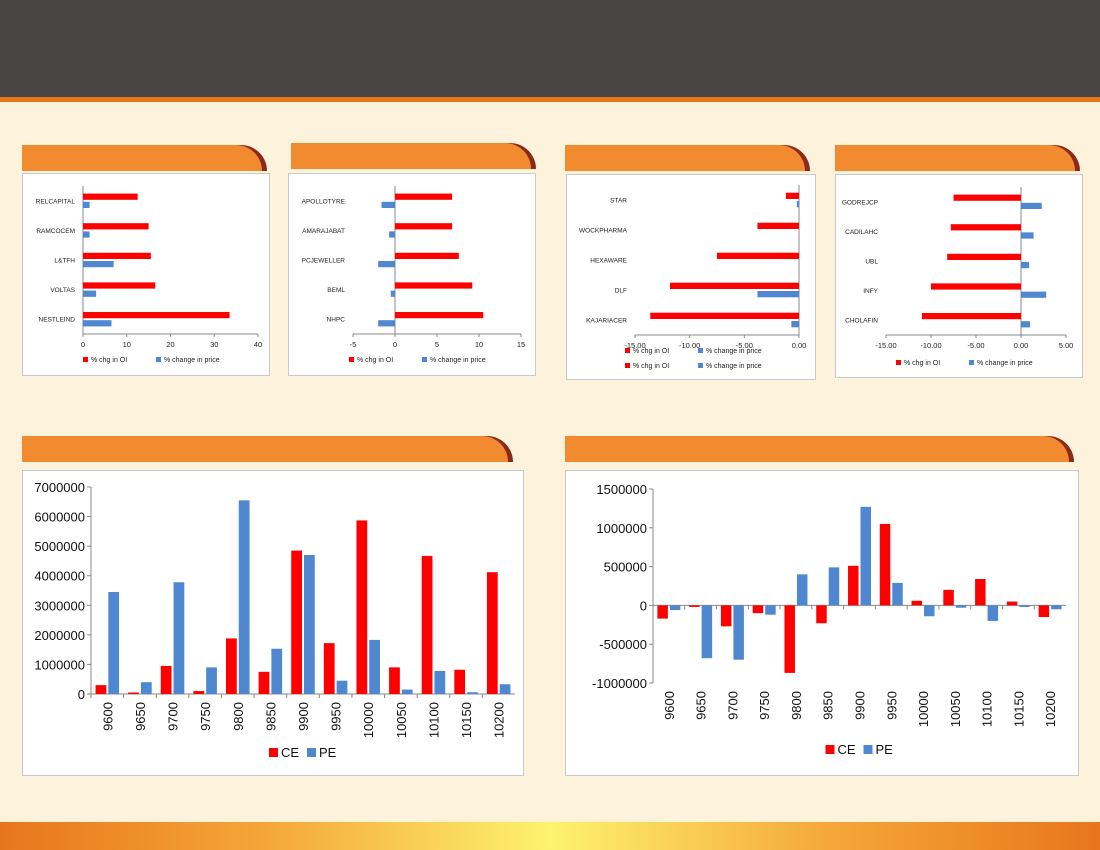 The width and height of the screenshot is (1100, 850). I want to click on x-tick-label: 9900, so click(303, 716).